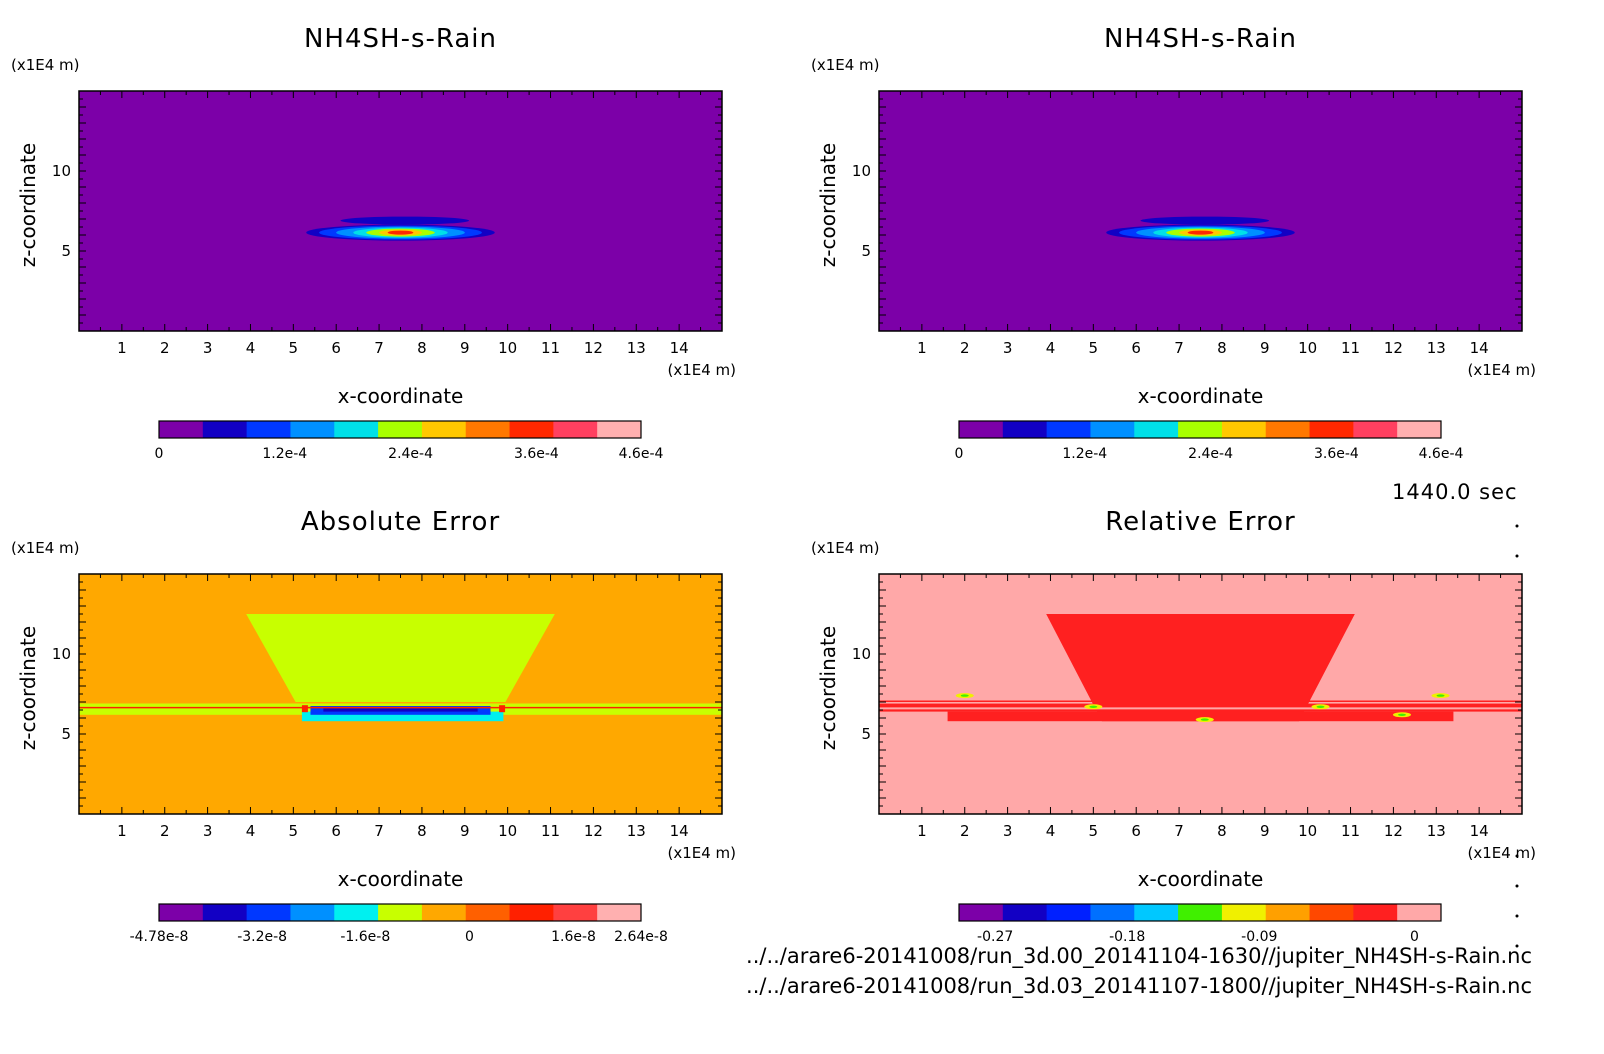 The width and height of the screenshot is (1604, 1054). I want to click on colorbar-label: 1.2e-4, so click(1084, 454).